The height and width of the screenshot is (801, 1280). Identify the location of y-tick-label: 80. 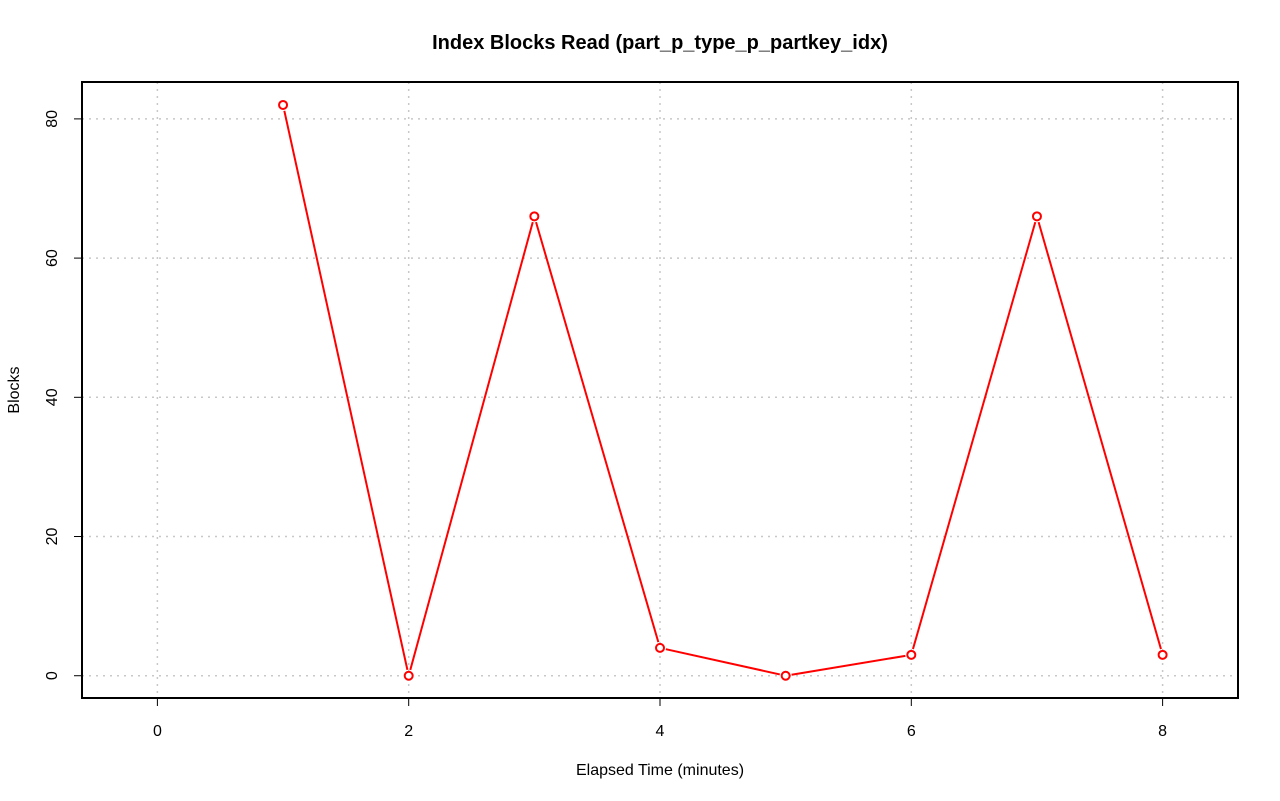
(52, 119).